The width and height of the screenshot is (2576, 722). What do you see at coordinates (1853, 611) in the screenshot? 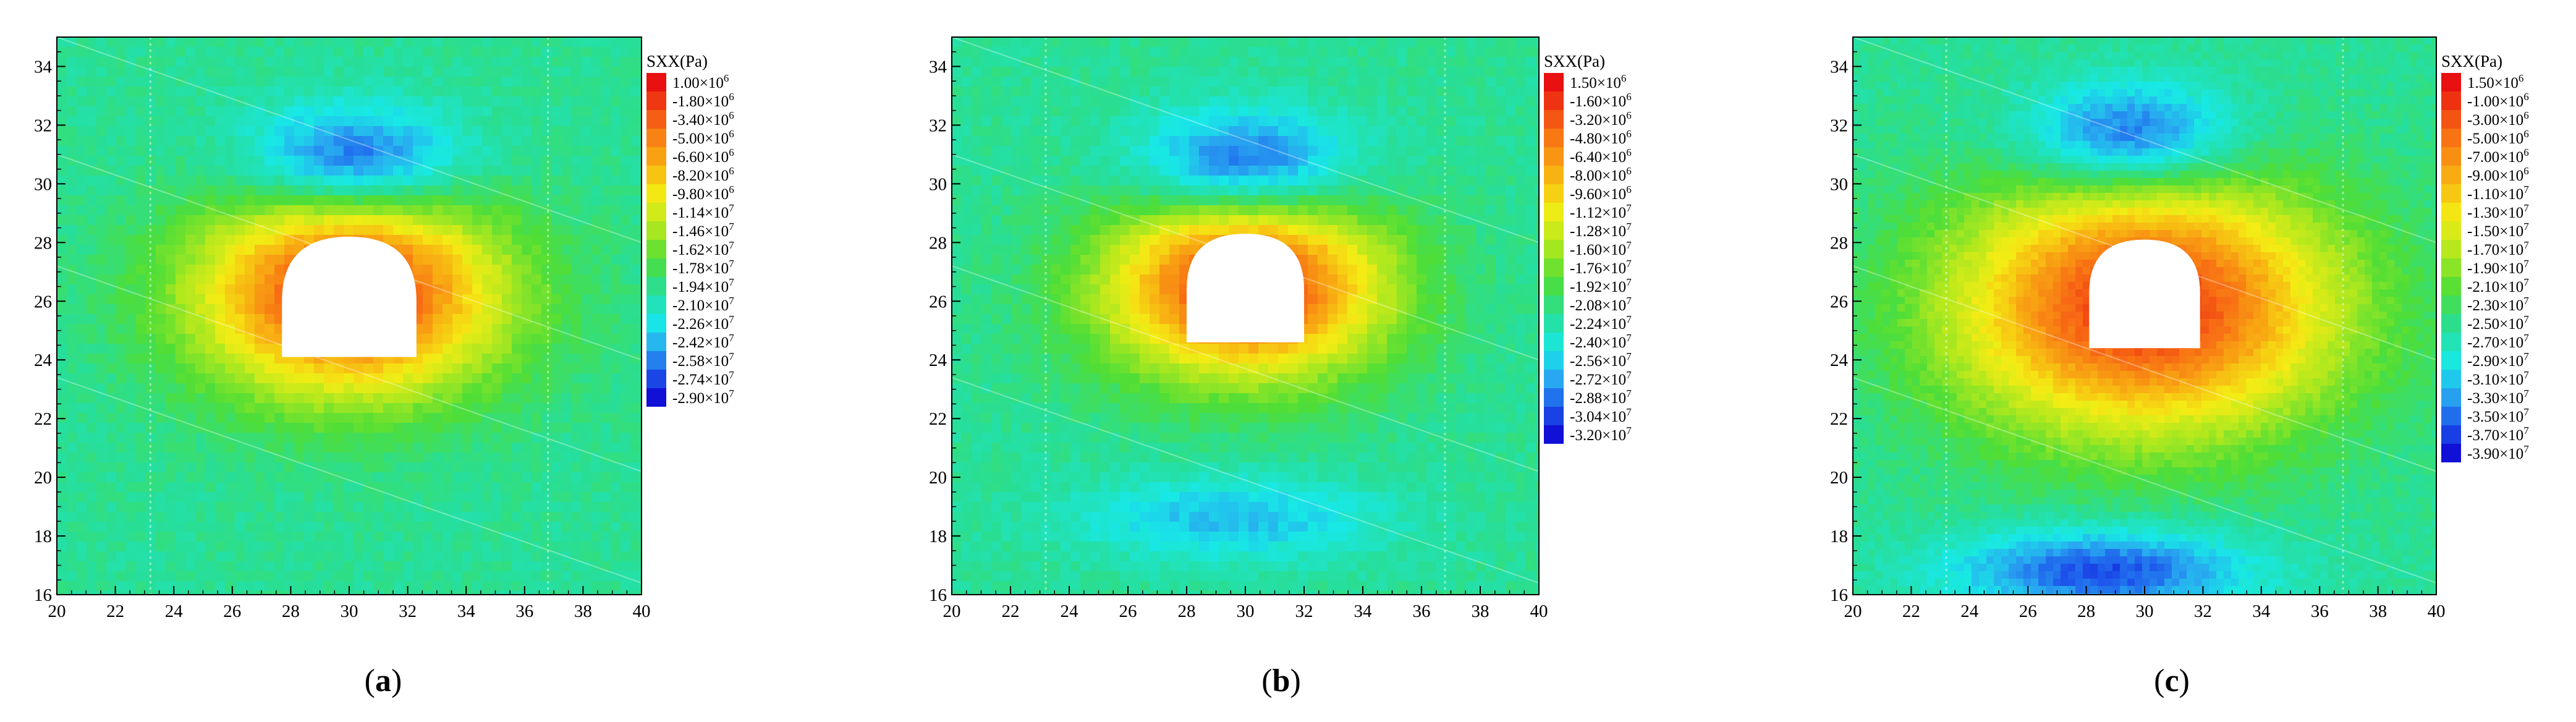
I see `x-tick-label: 20` at bounding box center [1853, 611].